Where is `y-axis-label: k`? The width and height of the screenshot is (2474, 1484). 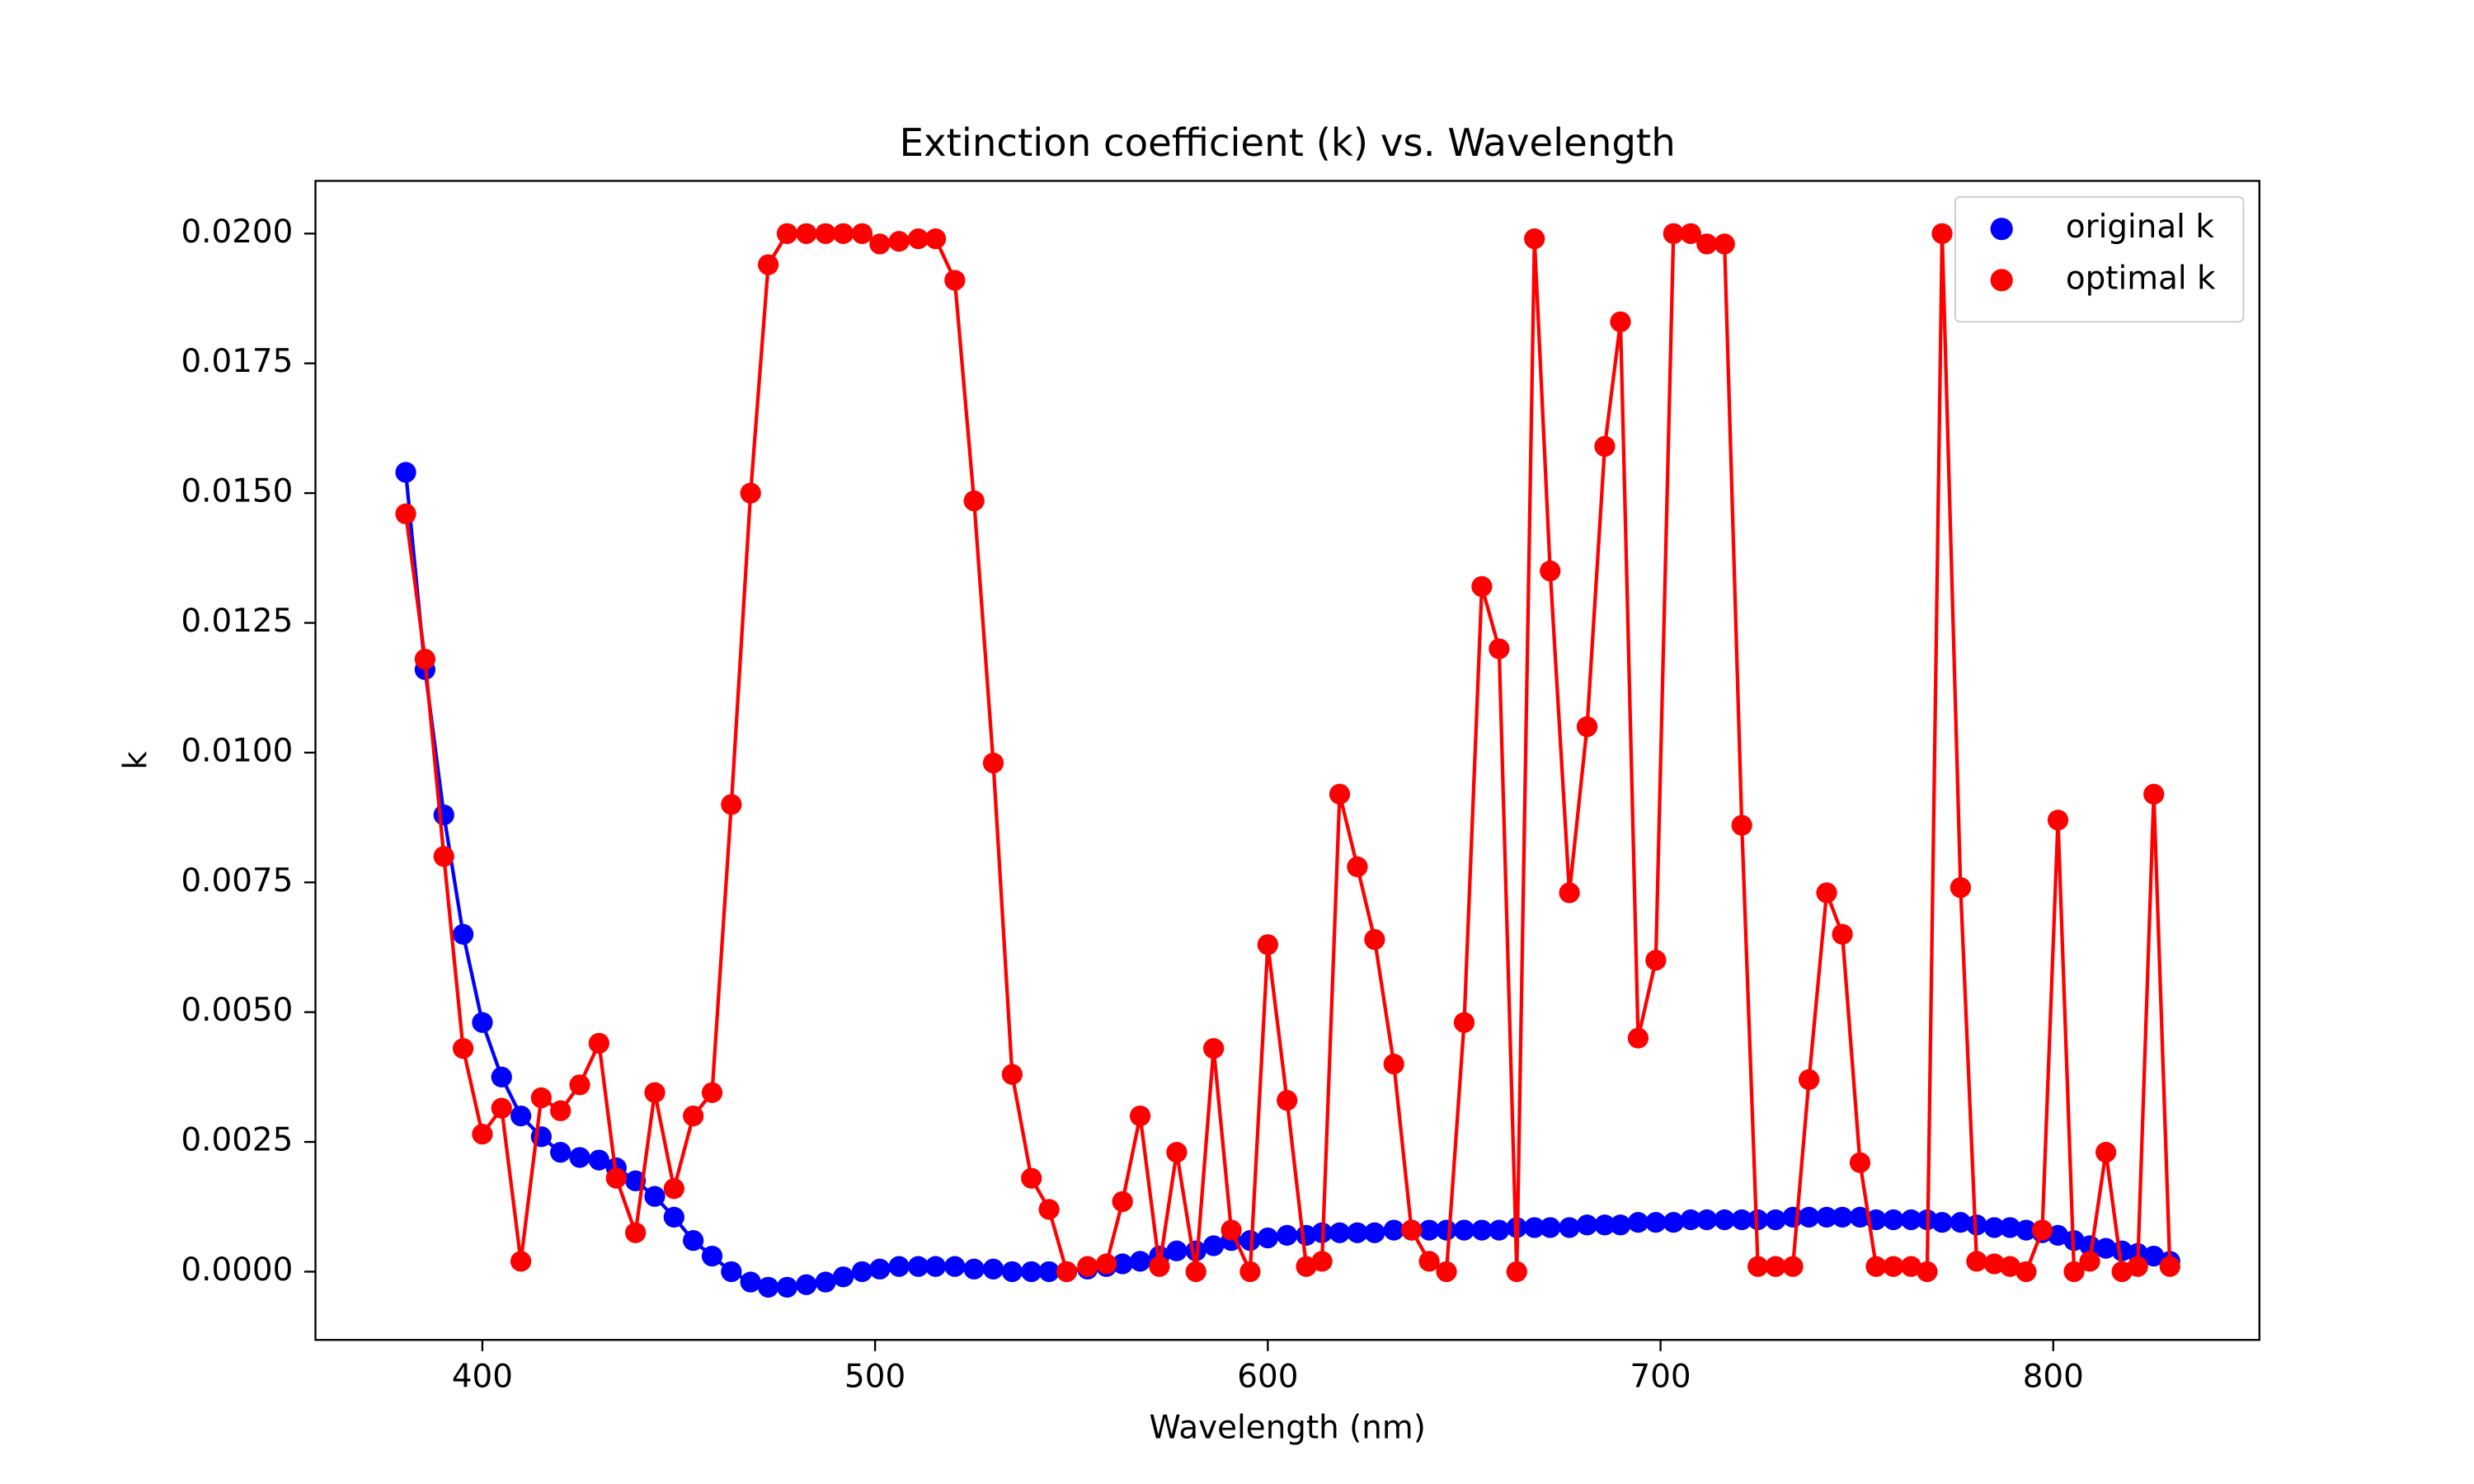
y-axis-label: k is located at coordinates (135, 760).